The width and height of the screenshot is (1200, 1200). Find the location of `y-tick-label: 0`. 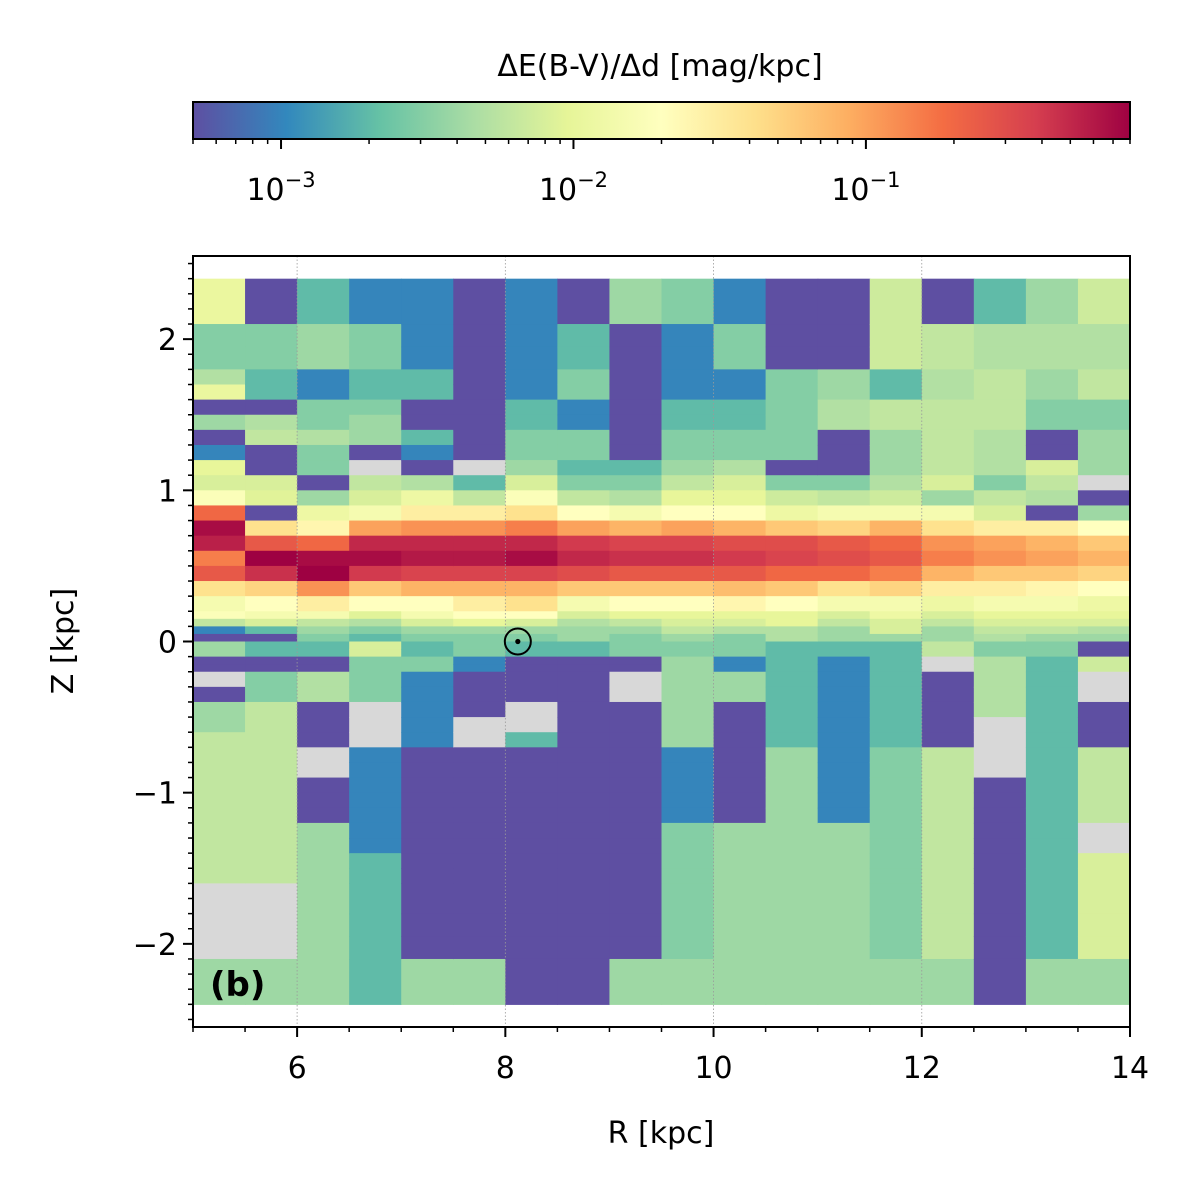

y-tick-label: 0 is located at coordinates (167, 643).